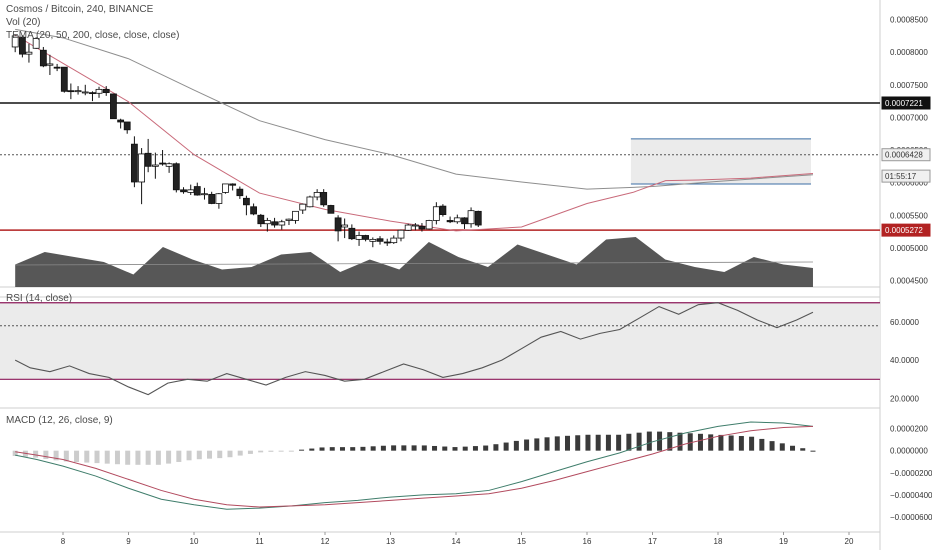 Image resolution: width=932 pixels, height=555 pixels. I want to click on macd-tick-label: −0.0000400, so click(911, 495).